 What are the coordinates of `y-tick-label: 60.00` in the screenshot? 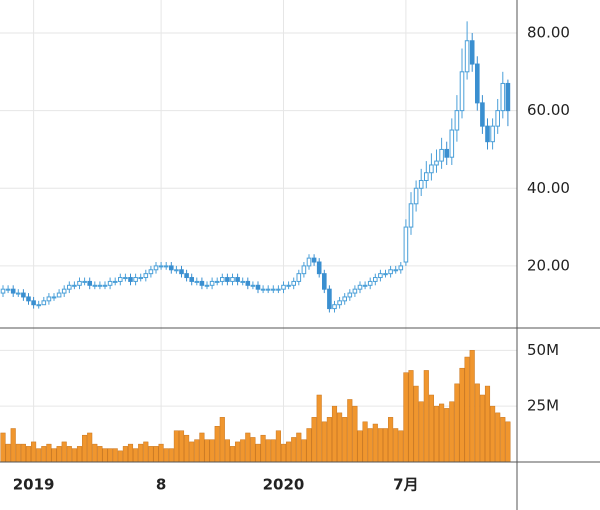 It's located at (548, 110).